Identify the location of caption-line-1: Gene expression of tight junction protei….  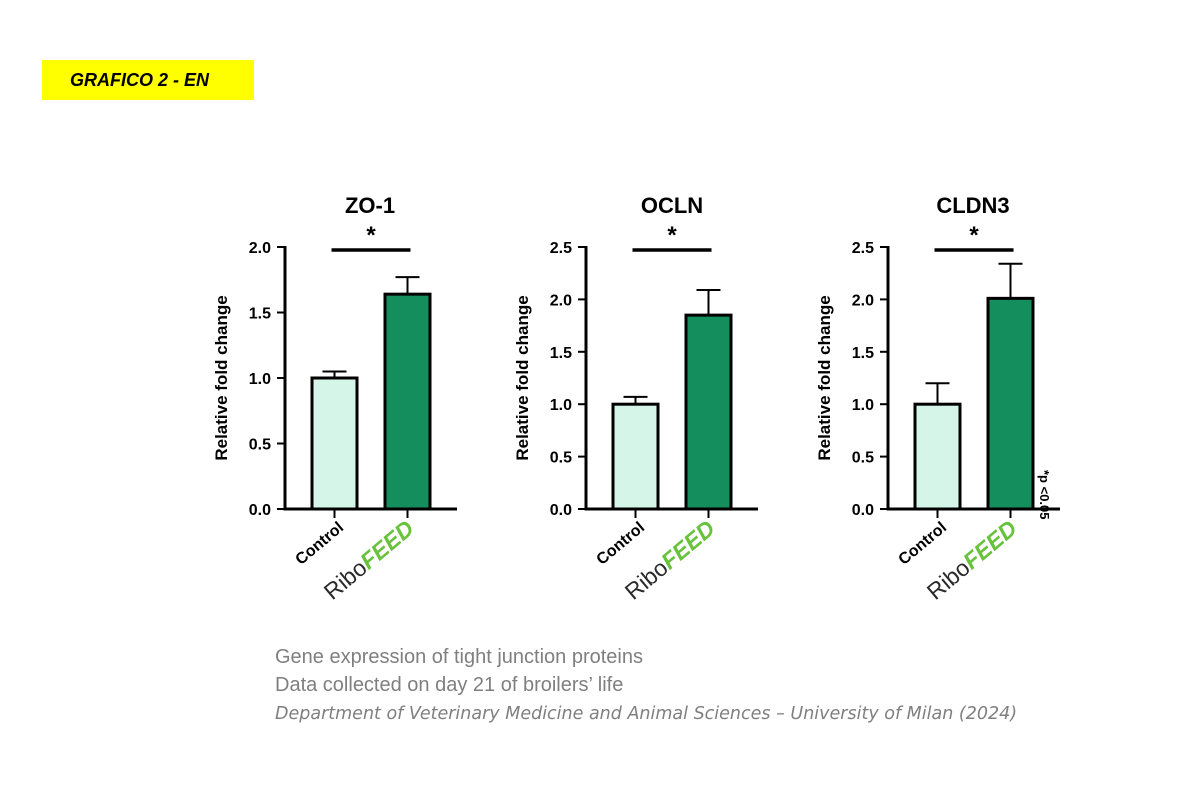
(459, 657).